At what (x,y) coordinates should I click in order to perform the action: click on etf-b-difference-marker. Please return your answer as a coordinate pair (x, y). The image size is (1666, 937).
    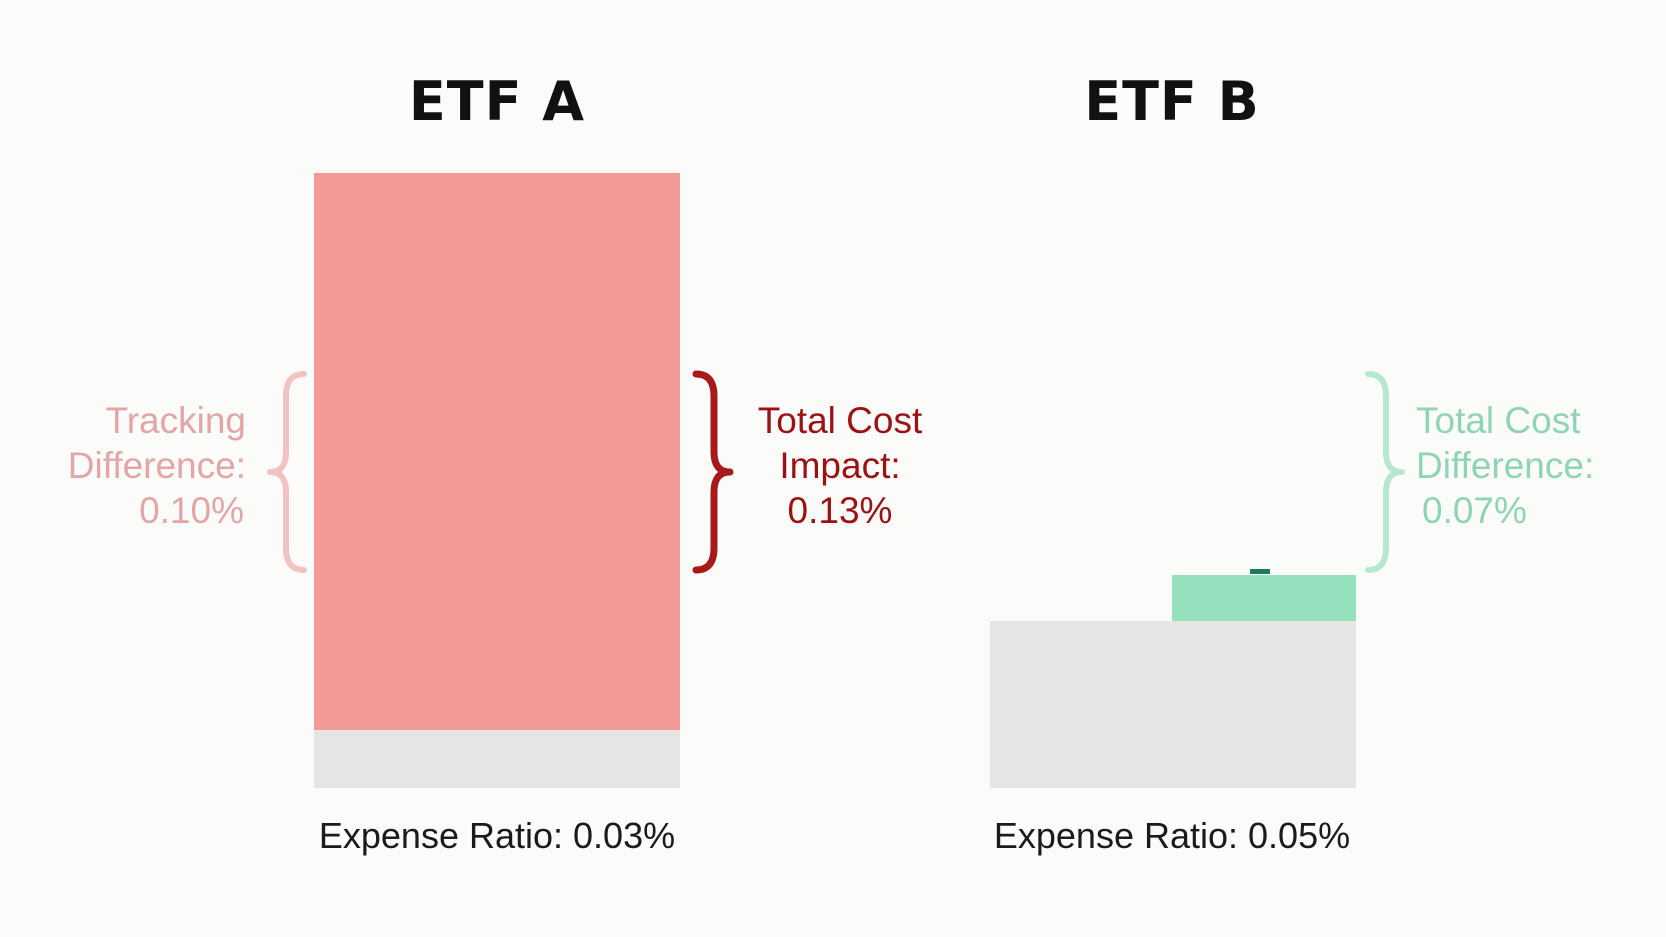
    Looking at the image, I should click on (1260, 571).